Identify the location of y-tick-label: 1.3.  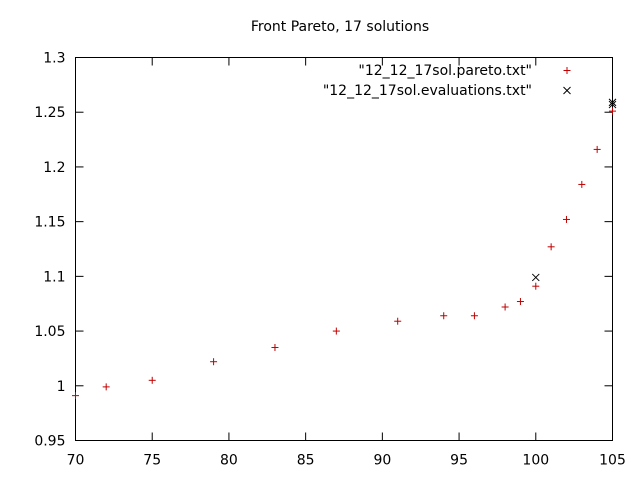
(54, 59).